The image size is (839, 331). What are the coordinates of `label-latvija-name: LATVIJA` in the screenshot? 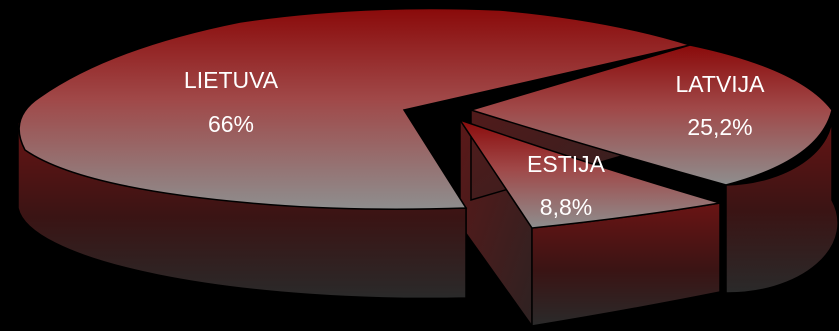 It's located at (720, 84).